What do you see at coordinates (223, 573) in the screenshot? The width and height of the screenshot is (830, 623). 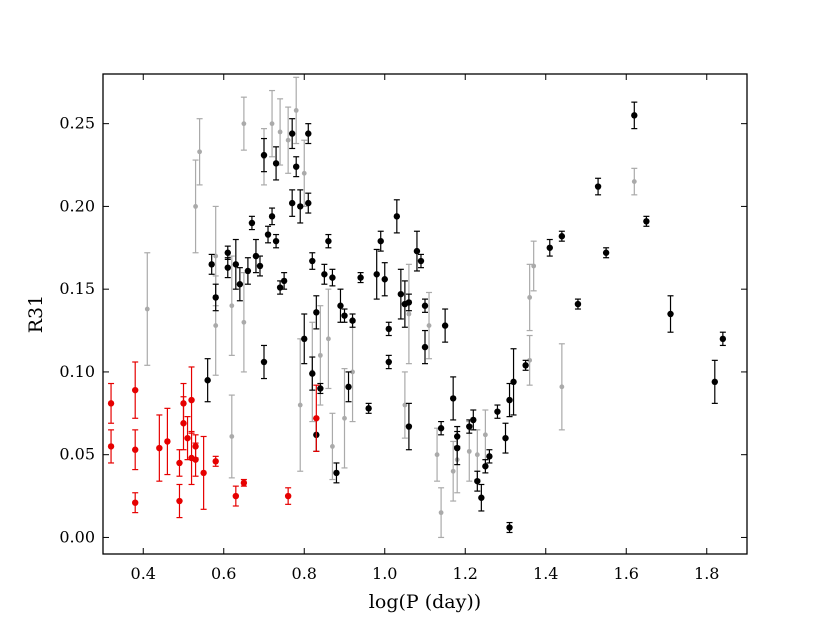 I see `x-tick-label: 0.6` at bounding box center [223, 573].